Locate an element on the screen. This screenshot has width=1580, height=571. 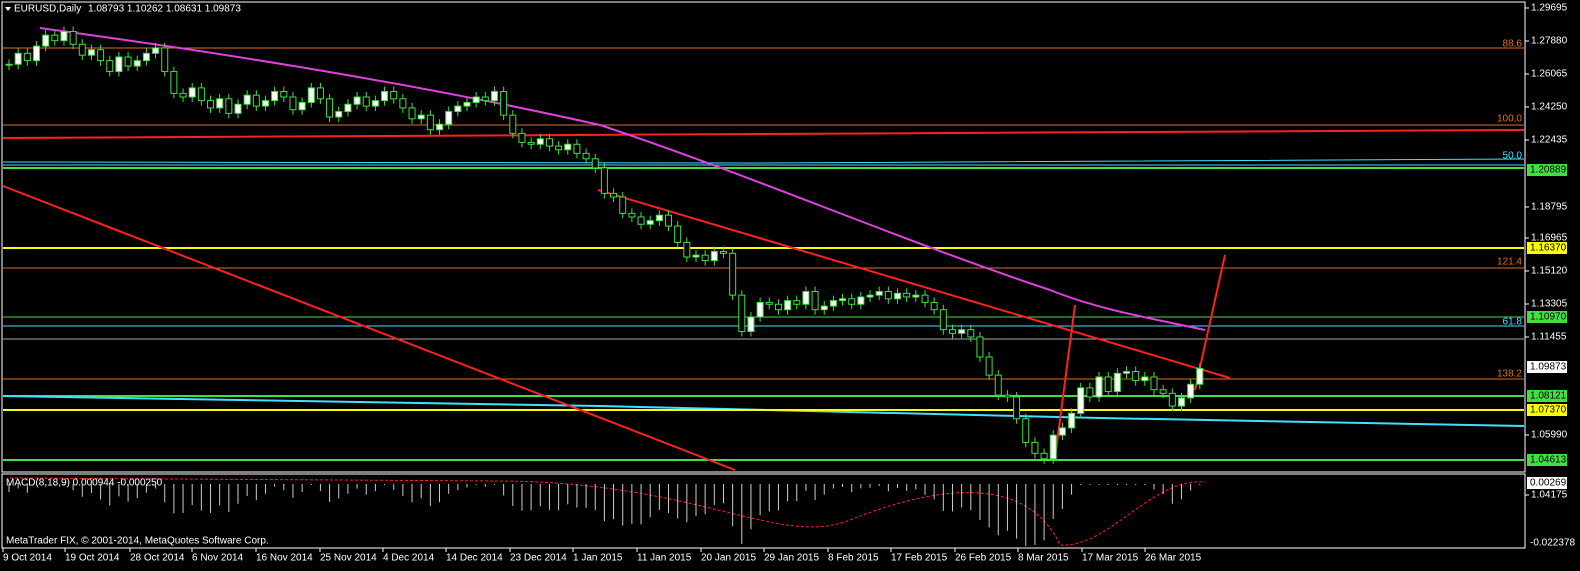
date-label: 9 Oct 2014 is located at coordinates (27, 558).